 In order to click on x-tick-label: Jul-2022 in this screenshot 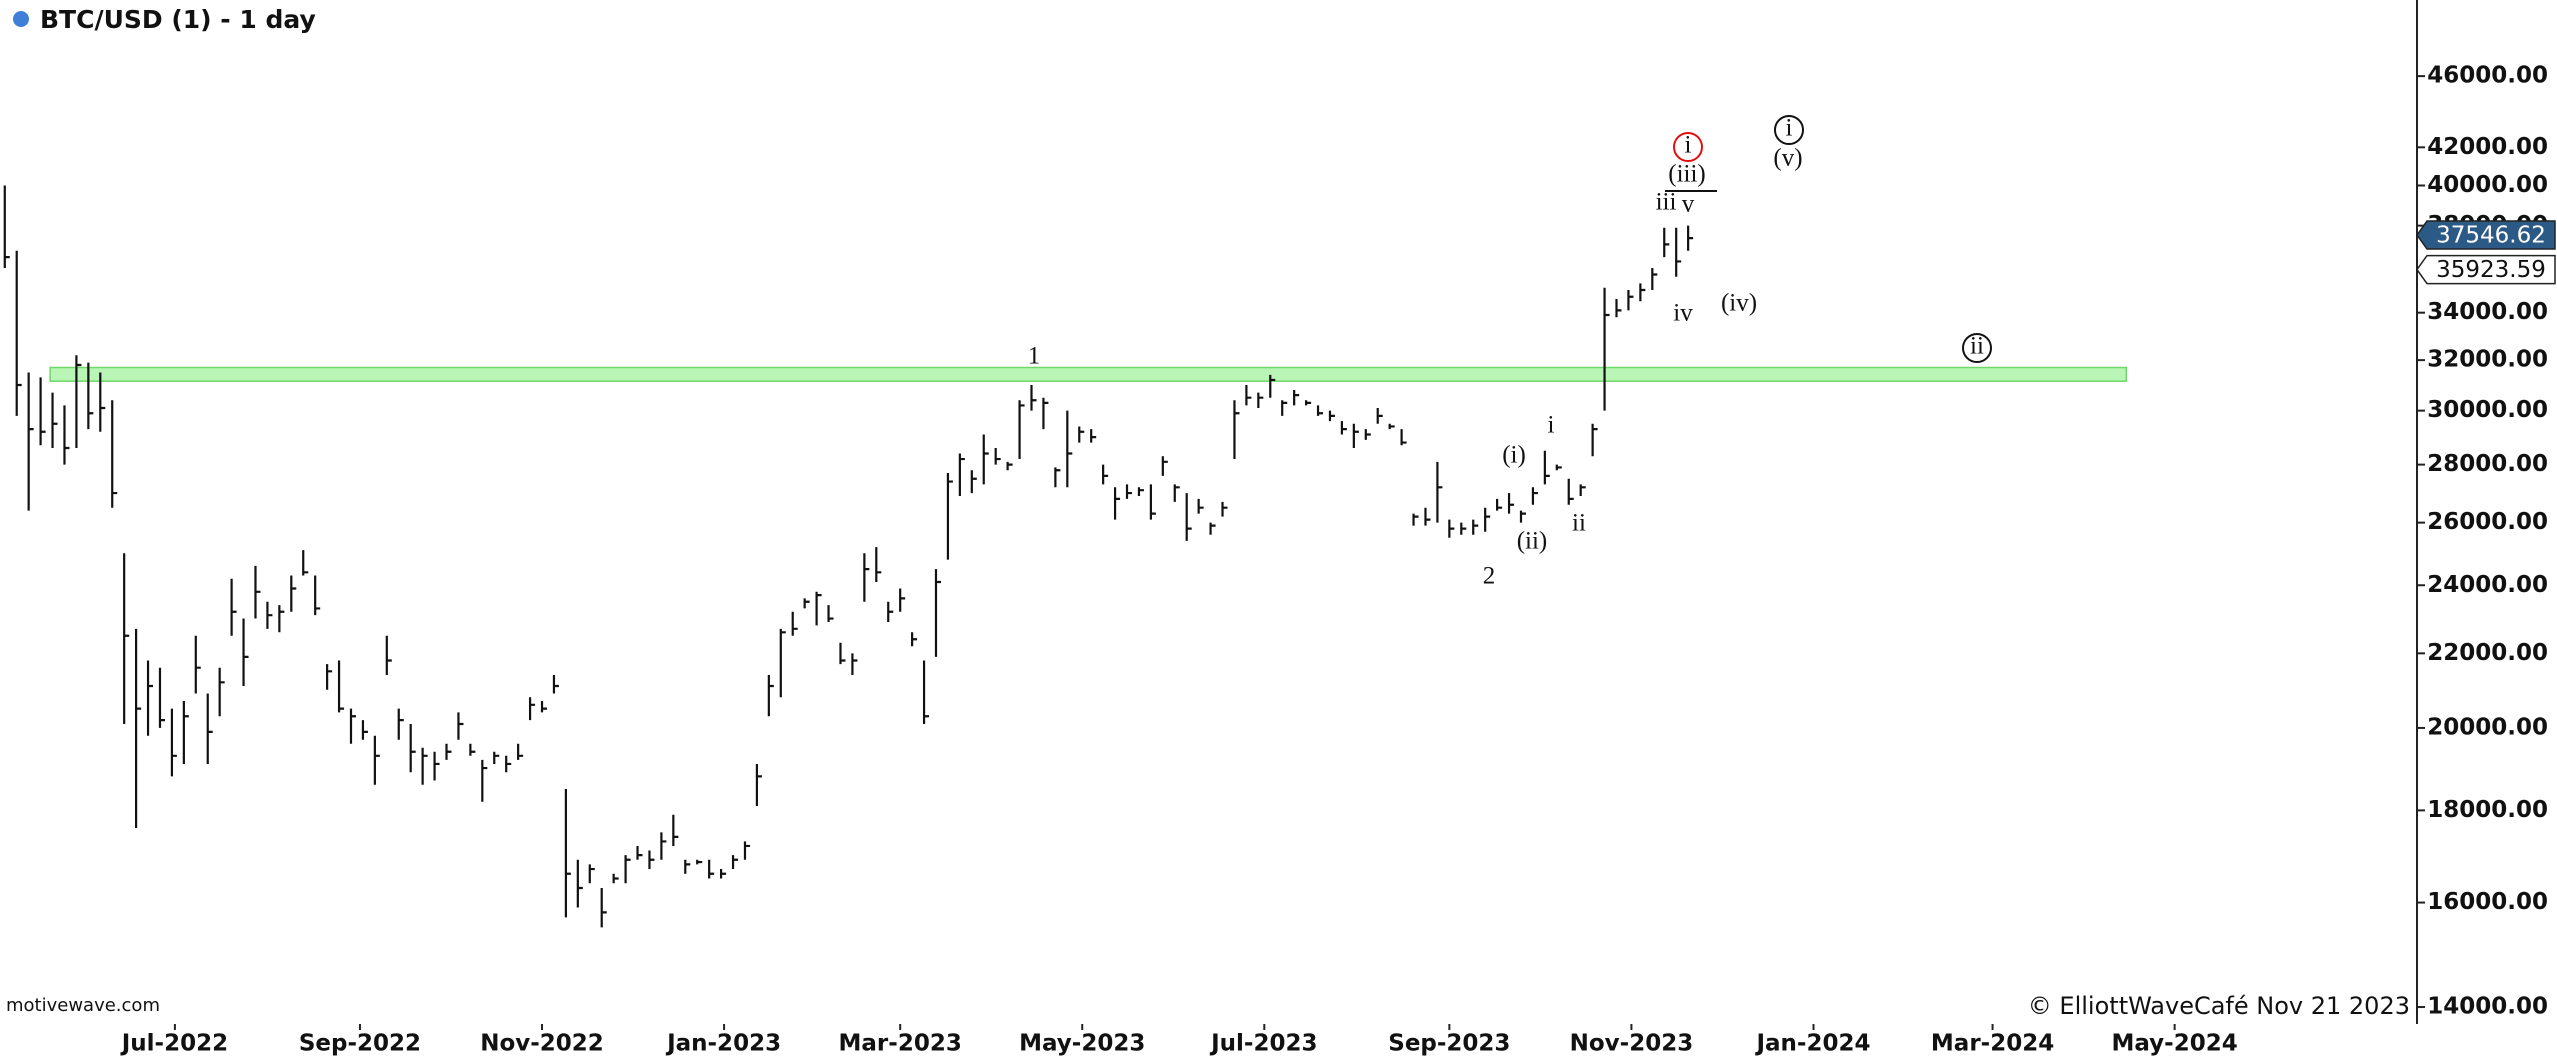, I will do `click(174, 1044)`.